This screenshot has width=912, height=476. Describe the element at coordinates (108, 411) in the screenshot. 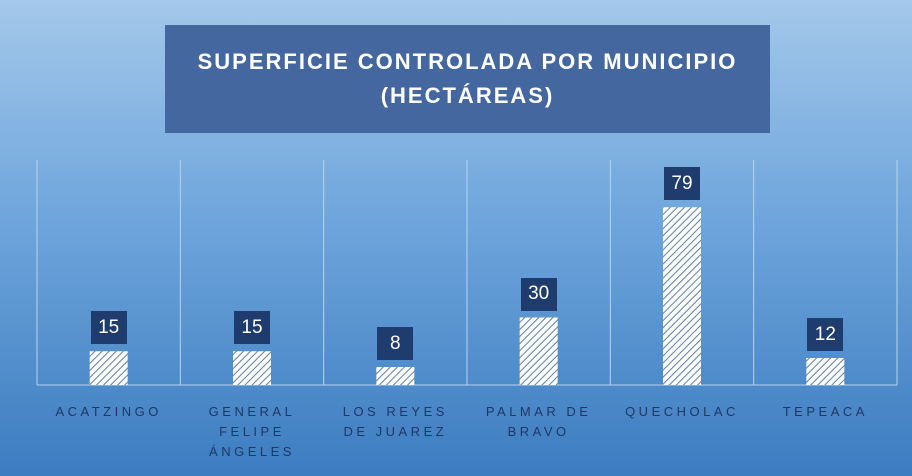

I see `x-tick-label: ACATZINGO` at that location.